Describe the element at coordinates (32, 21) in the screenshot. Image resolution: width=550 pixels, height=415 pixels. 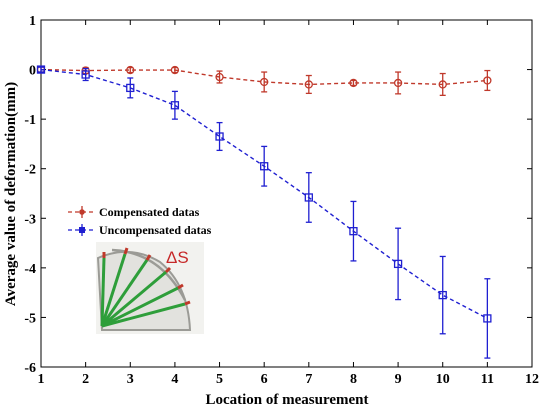
I see `y-tick-label-1: 1` at that location.